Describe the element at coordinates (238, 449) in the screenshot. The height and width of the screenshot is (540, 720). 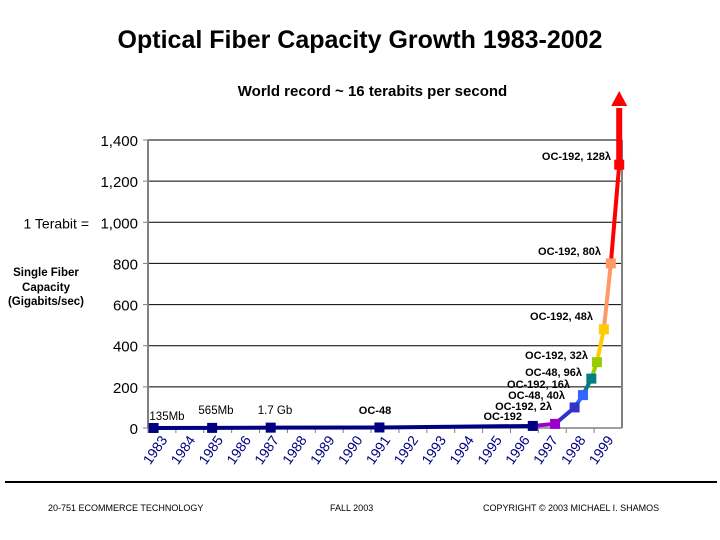
I see `x-tick-label: 1986` at that location.